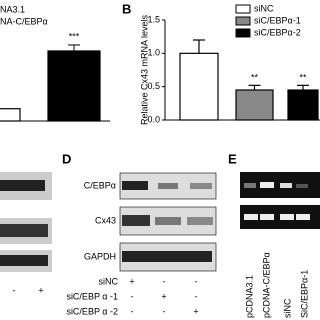 The height and width of the screenshot is (320, 320). What do you see at coordinates (105, 220) in the screenshot?
I see `band-label: Cx43` at bounding box center [105, 220].